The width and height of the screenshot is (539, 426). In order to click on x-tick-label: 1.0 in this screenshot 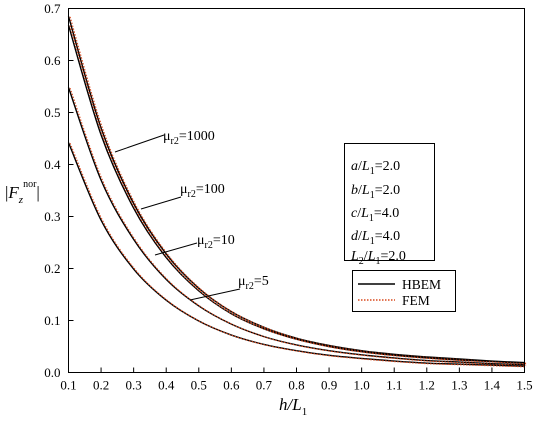, I will do `click(362, 385)`.